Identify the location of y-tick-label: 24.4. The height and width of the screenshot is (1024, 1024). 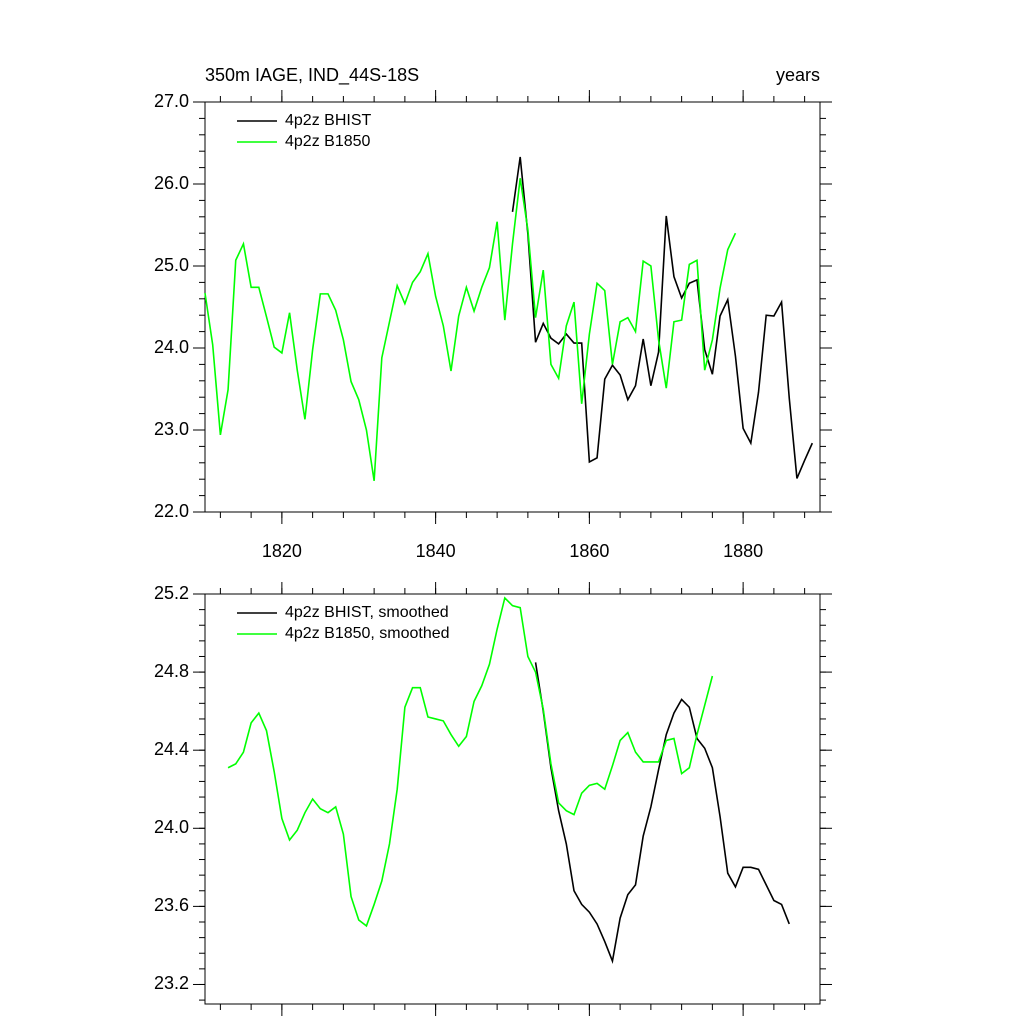
(171, 749).